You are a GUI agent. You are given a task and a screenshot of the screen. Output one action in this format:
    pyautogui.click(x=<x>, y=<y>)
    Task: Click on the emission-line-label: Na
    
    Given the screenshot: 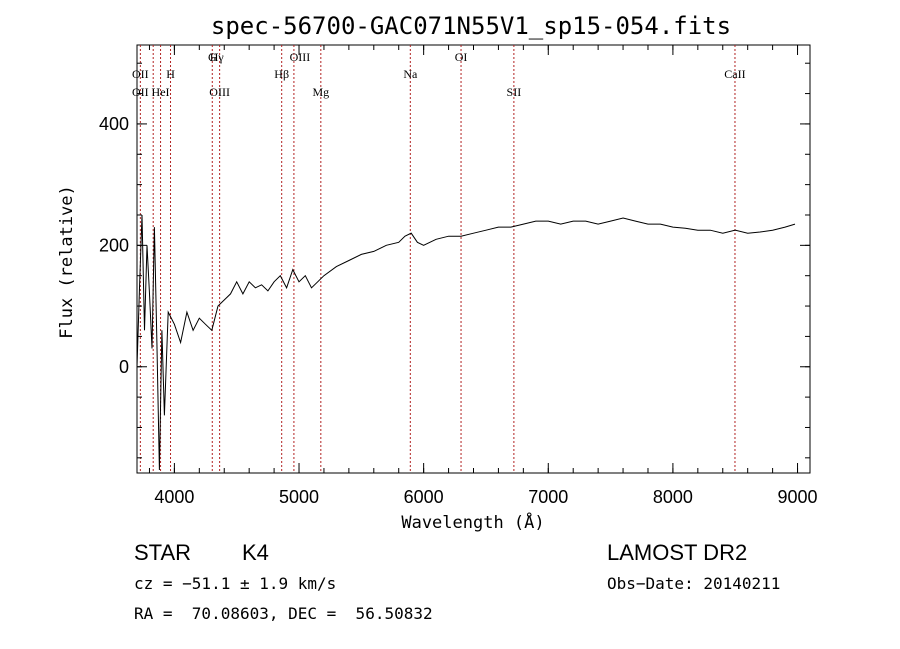 What is the action you would take?
    pyautogui.click(x=410, y=74)
    